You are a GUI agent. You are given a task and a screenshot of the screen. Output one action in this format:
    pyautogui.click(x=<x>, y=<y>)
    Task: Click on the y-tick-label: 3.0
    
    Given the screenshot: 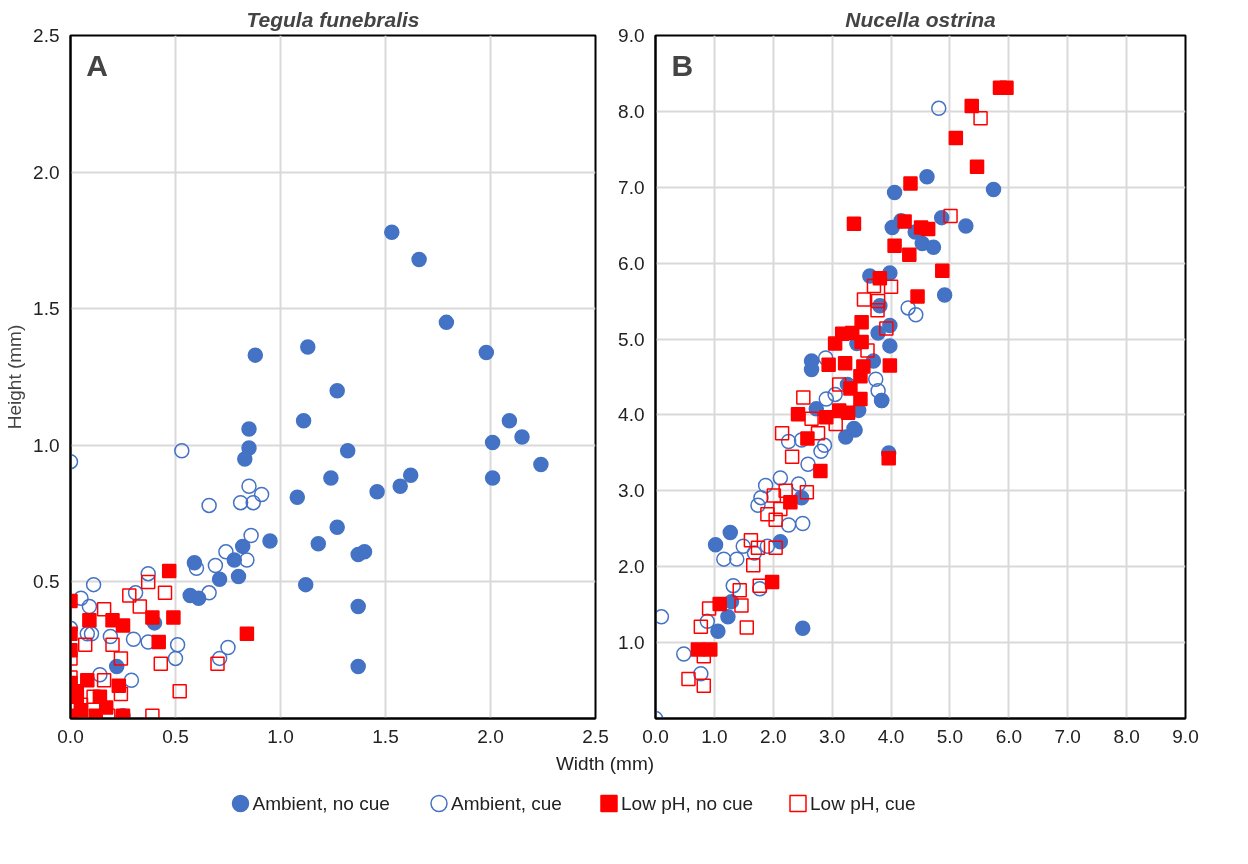 What is the action you would take?
    pyautogui.click(x=631, y=491)
    